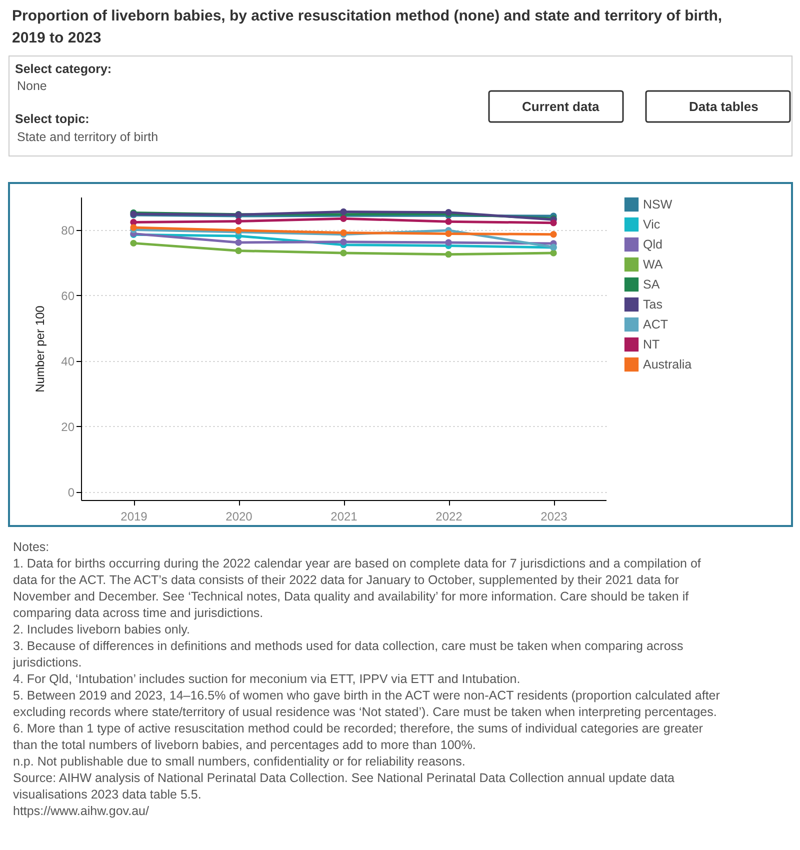 The width and height of the screenshot is (800, 850). What do you see at coordinates (344, 517) in the screenshot?
I see `x-tick-label: 2021` at bounding box center [344, 517].